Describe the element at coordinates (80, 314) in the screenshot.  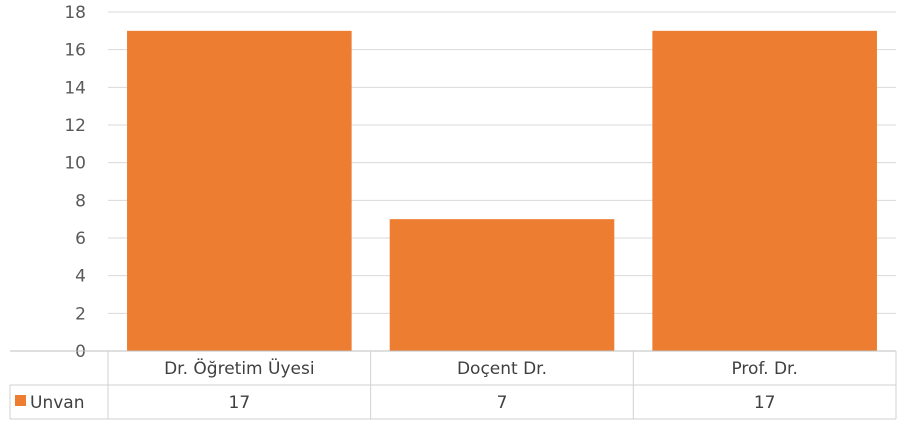
I see `y-tick-label: 2` at that location.